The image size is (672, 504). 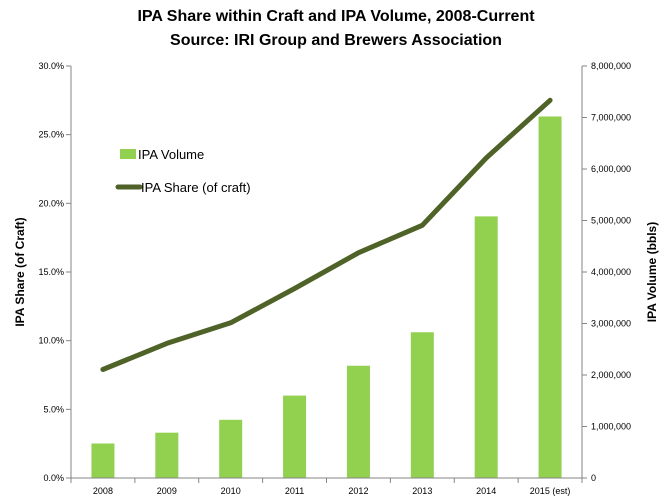 I want to click on right-tick-label: 5,000,000, so click(x=611, y=221).